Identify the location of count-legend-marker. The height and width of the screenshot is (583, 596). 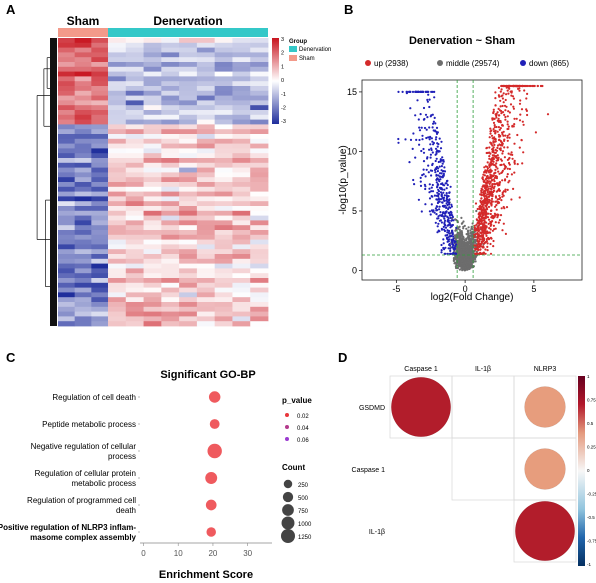
(288, 484).